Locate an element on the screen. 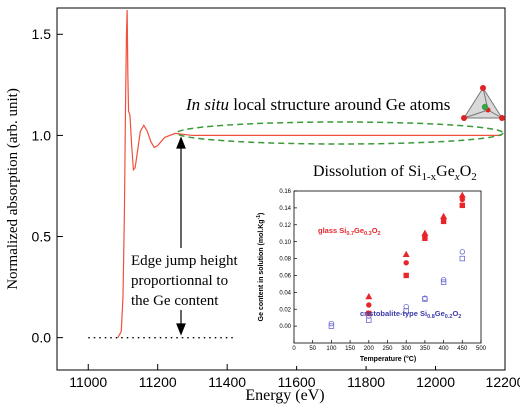 The image size is (520, 405). x-tick-label: 500 is located at coordinates (481, 349).